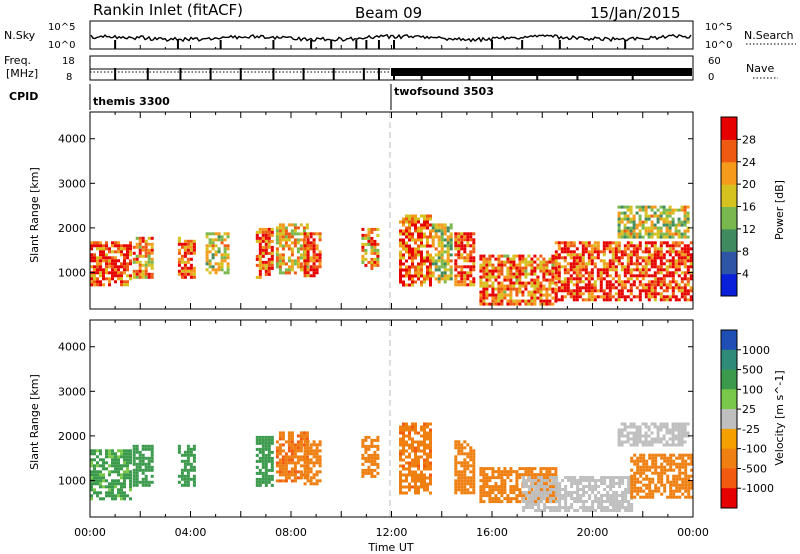  I want to click on freq-panel: Freq. [MHz] 18 8 60 0 Nave, so click(391, 68).